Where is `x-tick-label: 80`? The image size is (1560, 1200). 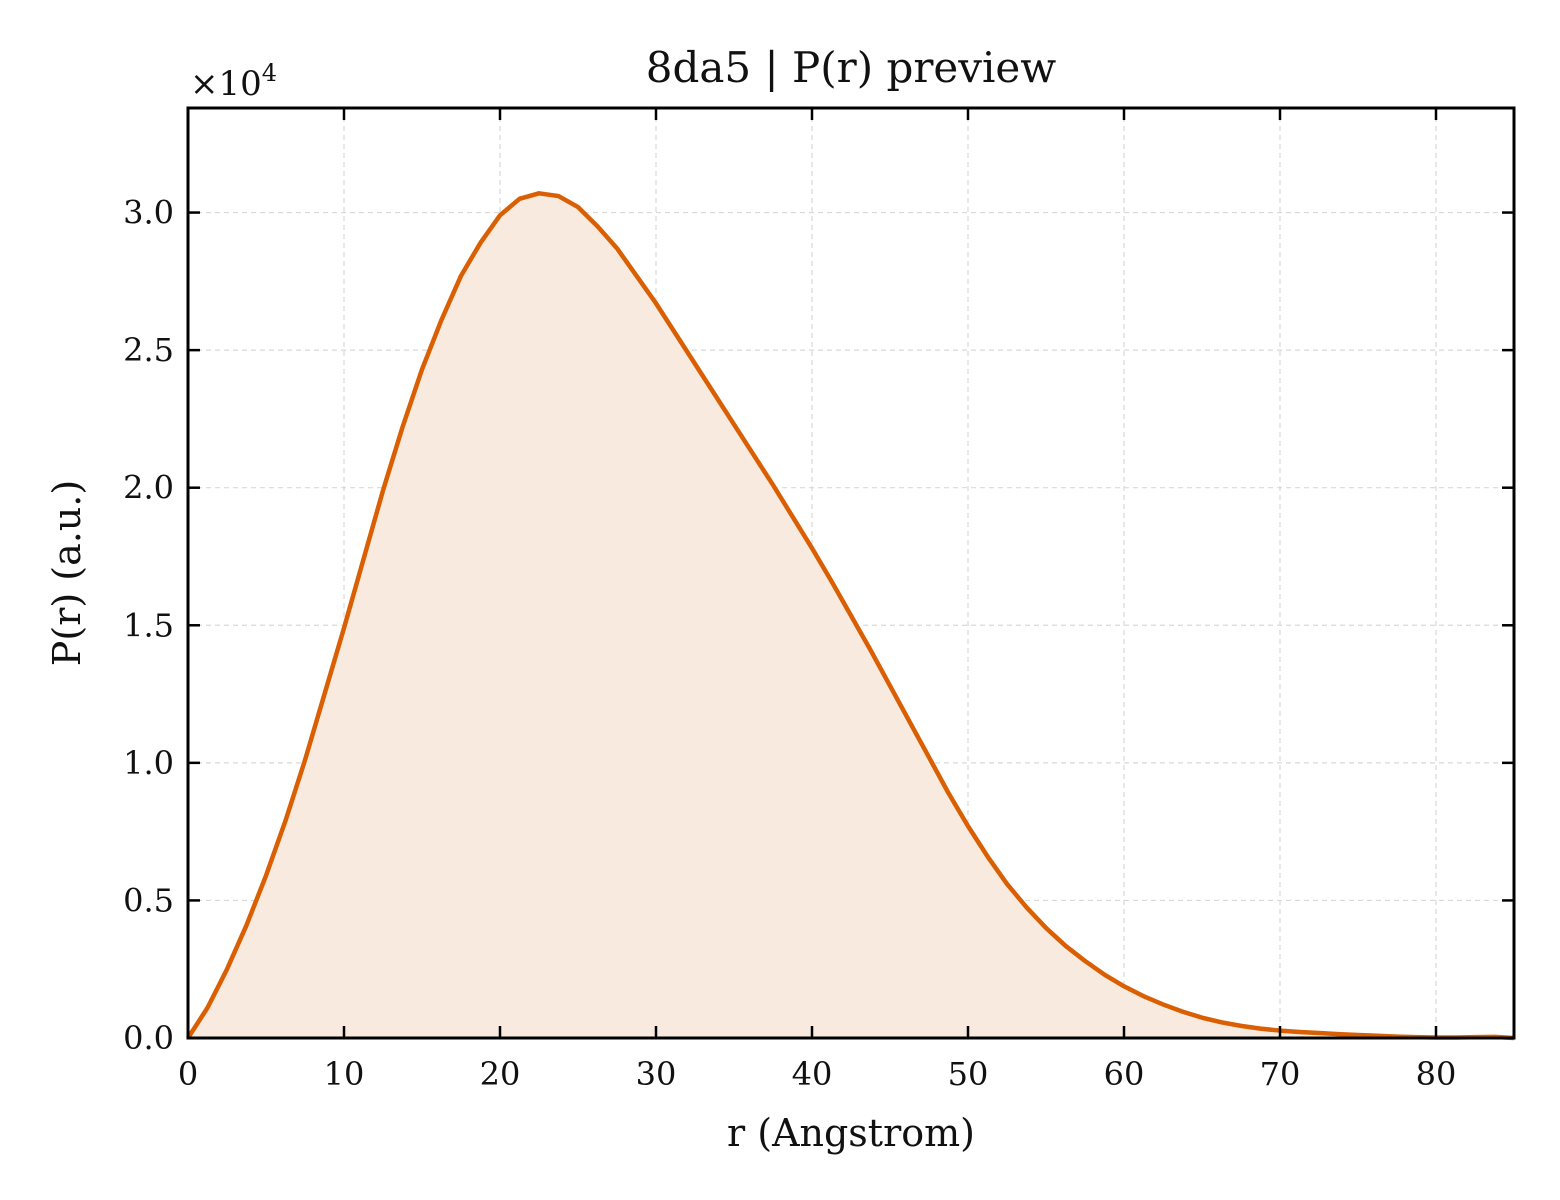
x-tick-label: 80 is located at coordinates (1436, 1074).